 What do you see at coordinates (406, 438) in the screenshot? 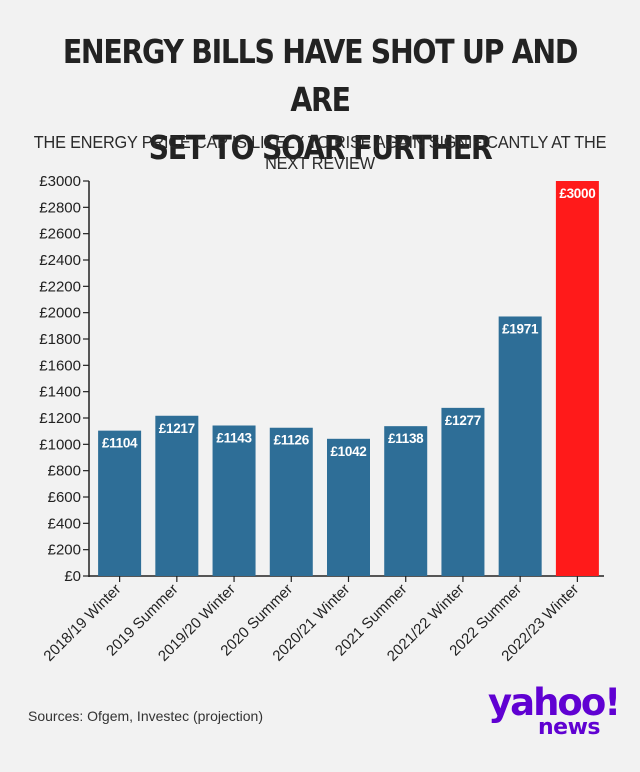
I see `bar-value-label: £1138` at bounding box center [406, 438].